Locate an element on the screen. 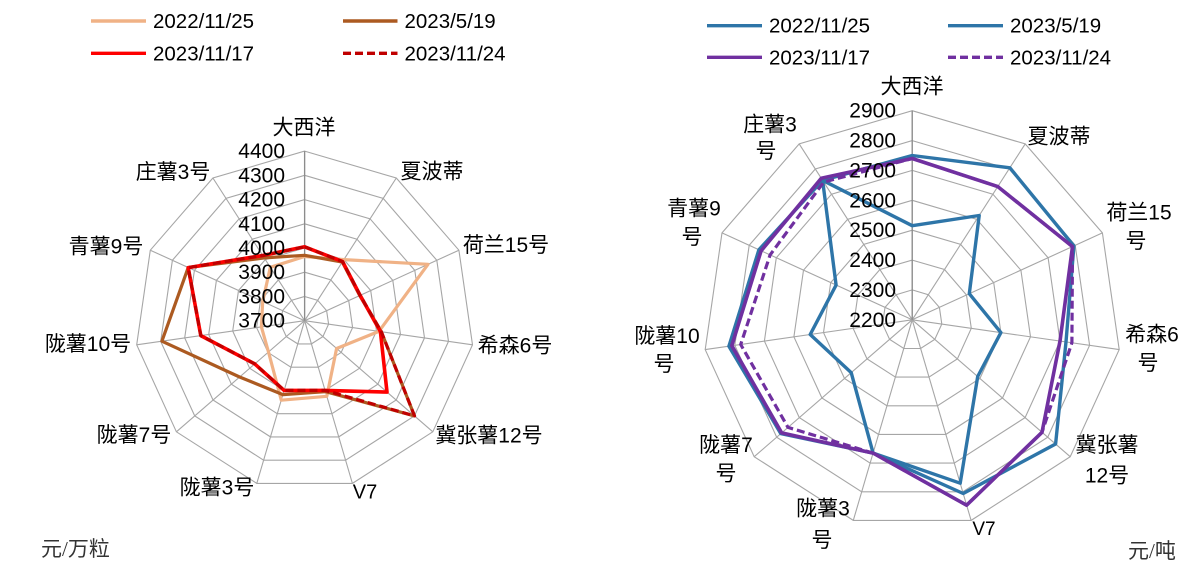  svg-text: 陇薯7号 is located at coordinates (134, 435).